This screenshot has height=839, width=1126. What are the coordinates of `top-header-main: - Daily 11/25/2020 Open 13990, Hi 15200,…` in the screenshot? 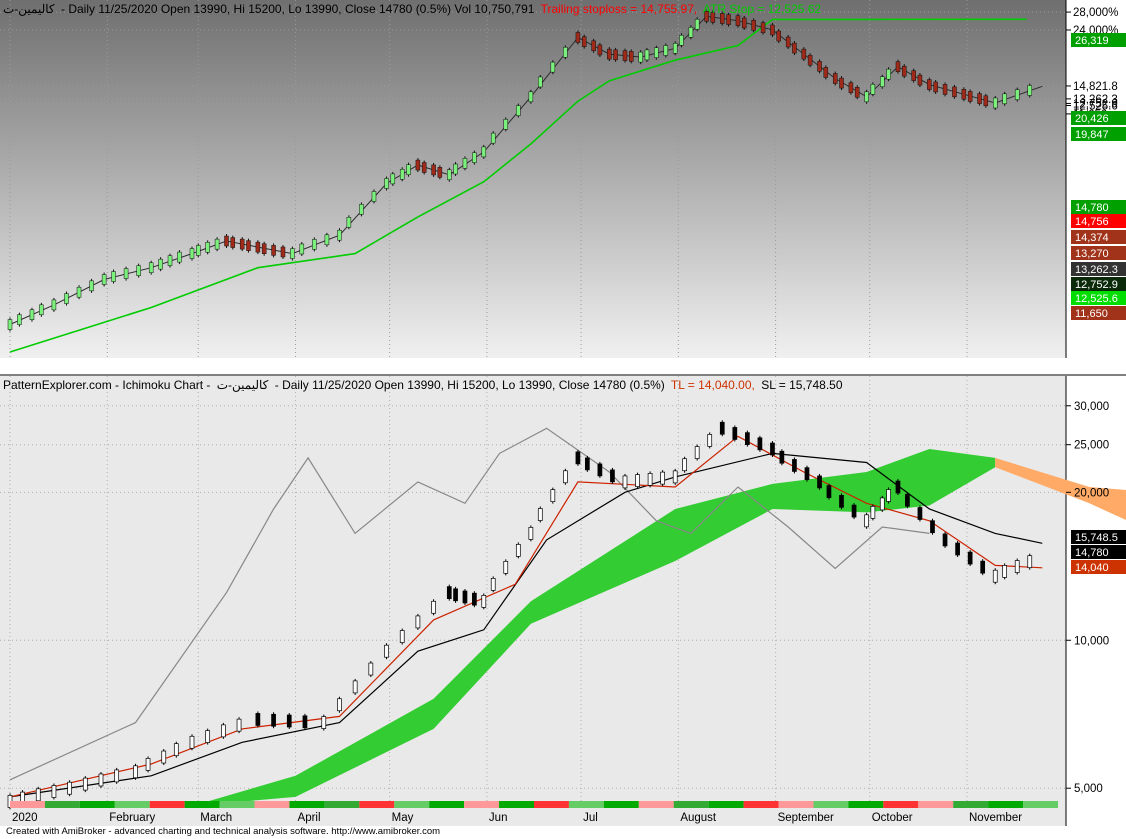 It's located at (298, 9).